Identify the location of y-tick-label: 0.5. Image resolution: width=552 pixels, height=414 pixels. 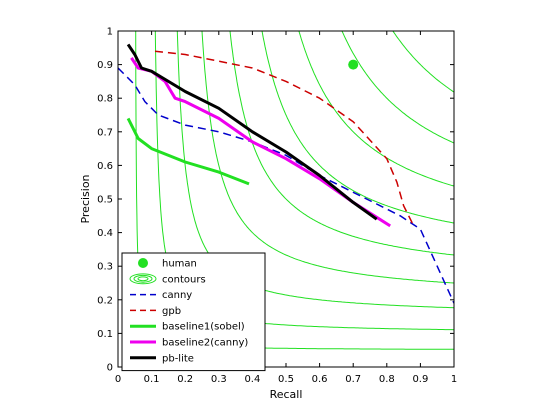
(105, 200).